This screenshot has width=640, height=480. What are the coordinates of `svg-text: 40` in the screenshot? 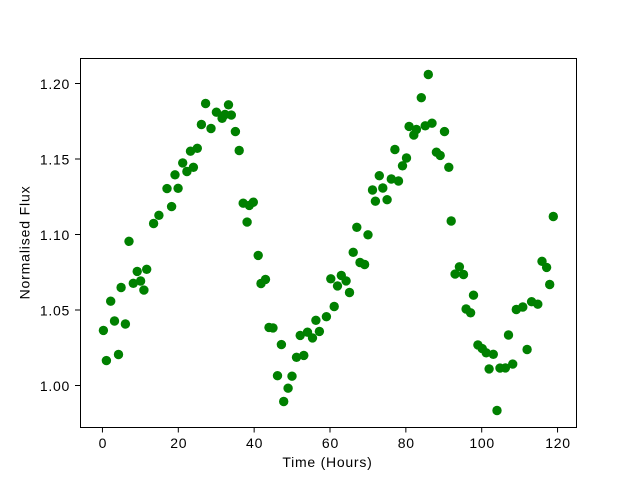 It's located at (254, 443).